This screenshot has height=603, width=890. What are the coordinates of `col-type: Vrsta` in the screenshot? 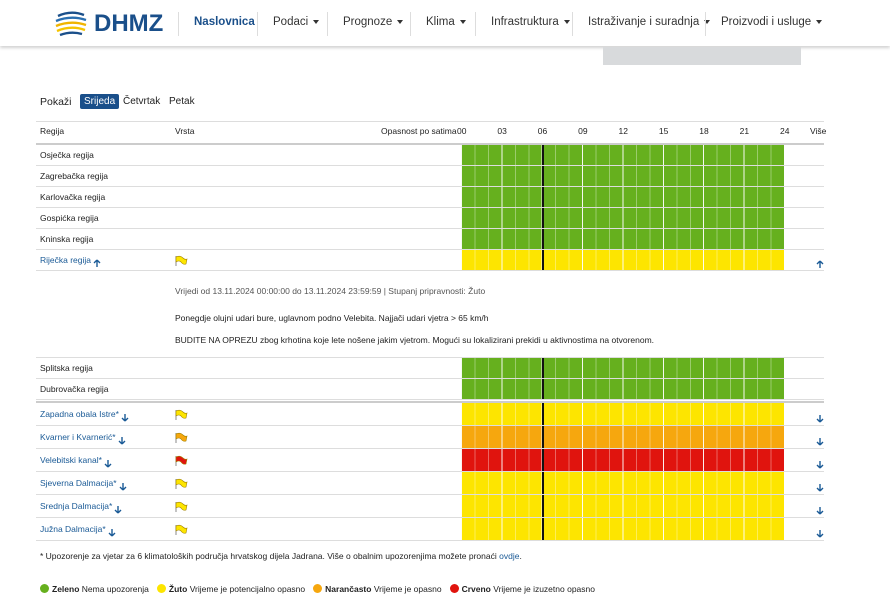 It's located at (185, 131).